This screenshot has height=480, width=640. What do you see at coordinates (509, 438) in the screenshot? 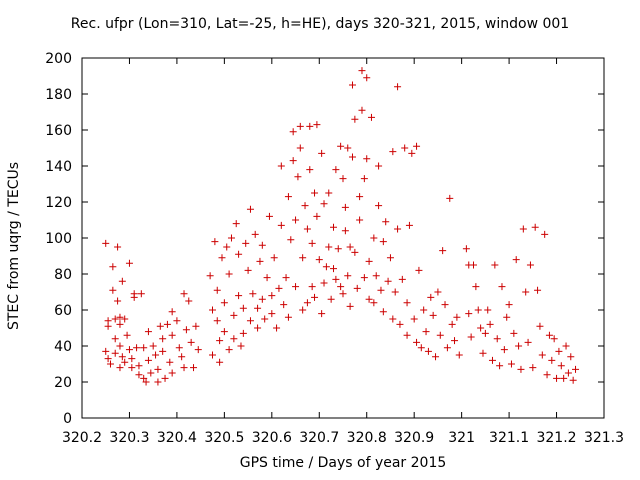
I see `x-tick-label: 321.1` at bounding box center [509, 438].